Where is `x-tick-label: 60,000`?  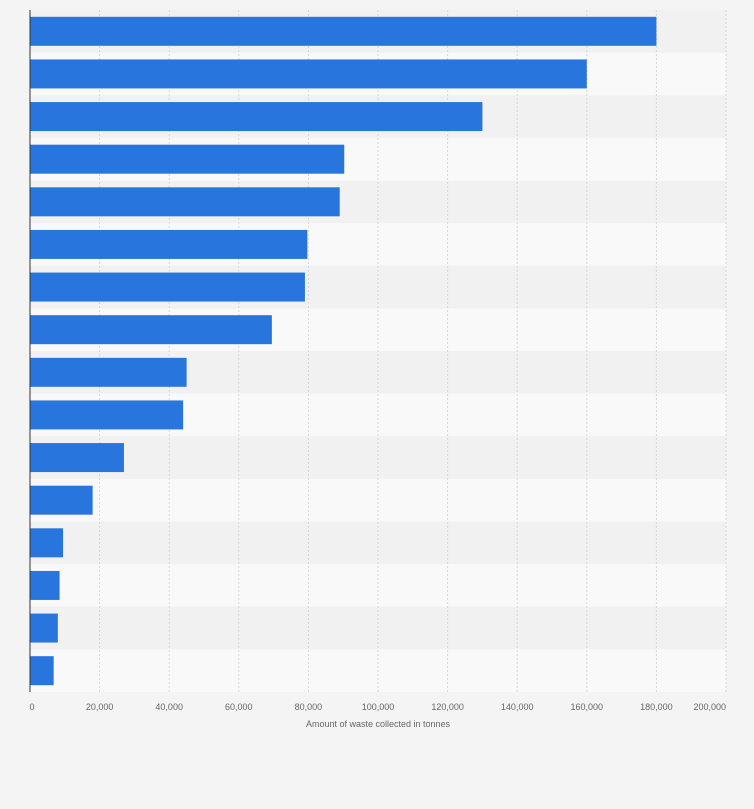 x-tick-label: 60,000 is located at coordinates (239, 707).